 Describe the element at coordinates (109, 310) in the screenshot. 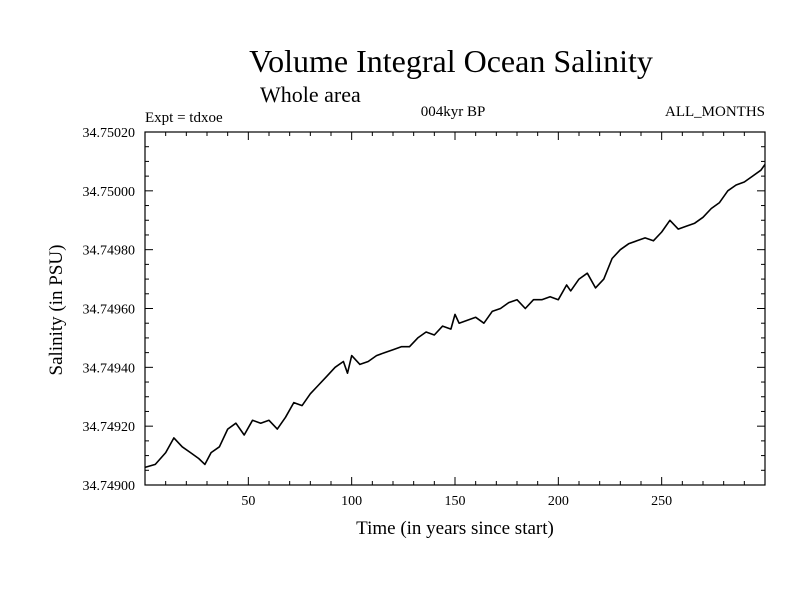

I see `y-tick-label: 34.74960` at that location.